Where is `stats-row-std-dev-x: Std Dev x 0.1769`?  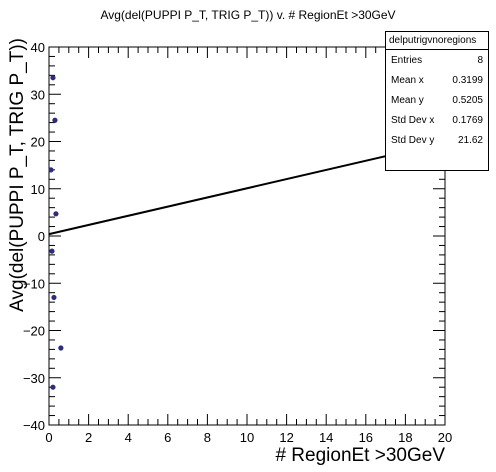
stats-row-std-dev-x: Std Dev x 0.1769 is located at coordinates (437, 121).